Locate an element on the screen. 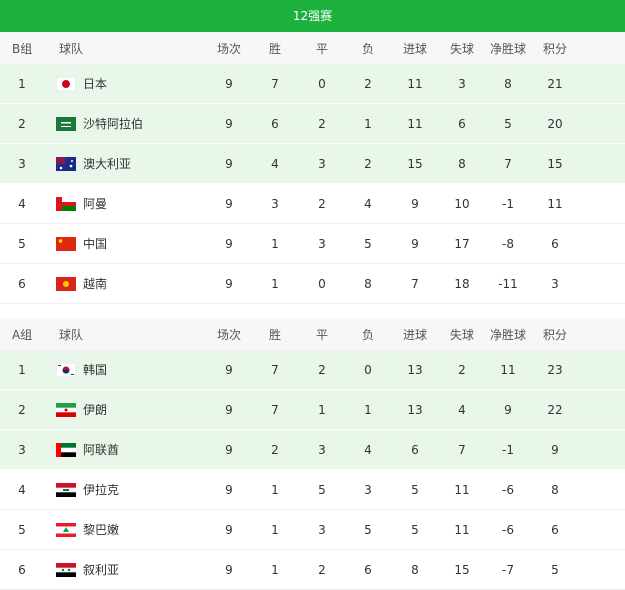 This screenshot has width=625, height=590. header-cell: 积分 is located at coordinates (555, 334).